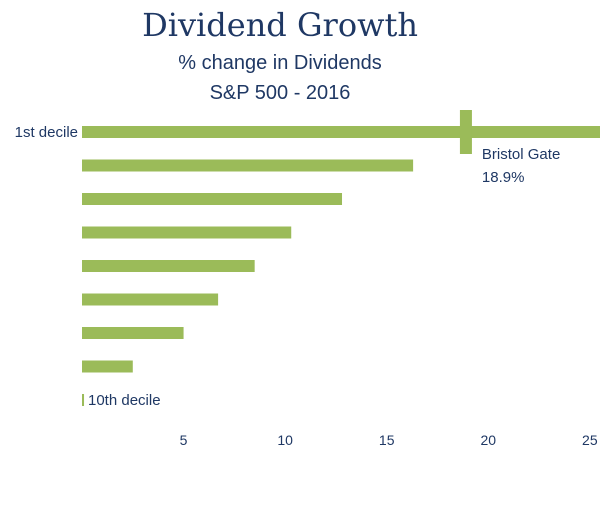  Describe the element at coordinates (387, 440) in the screenshot. I see `x-tick-label-15: 15` at that location.